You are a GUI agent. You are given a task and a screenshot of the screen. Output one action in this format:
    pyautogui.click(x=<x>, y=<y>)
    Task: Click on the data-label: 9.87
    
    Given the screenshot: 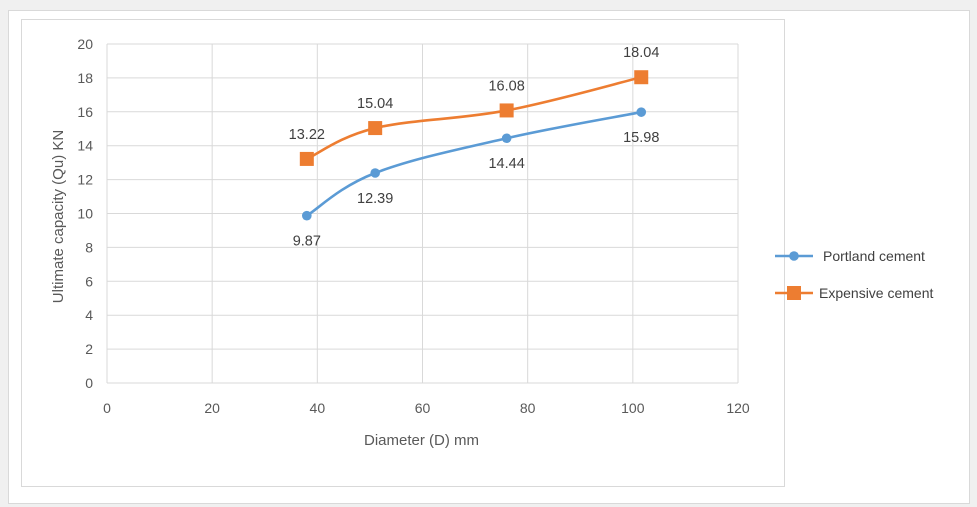 What is the action you would take?
    pyautogui.click(x=307, y=242)
    